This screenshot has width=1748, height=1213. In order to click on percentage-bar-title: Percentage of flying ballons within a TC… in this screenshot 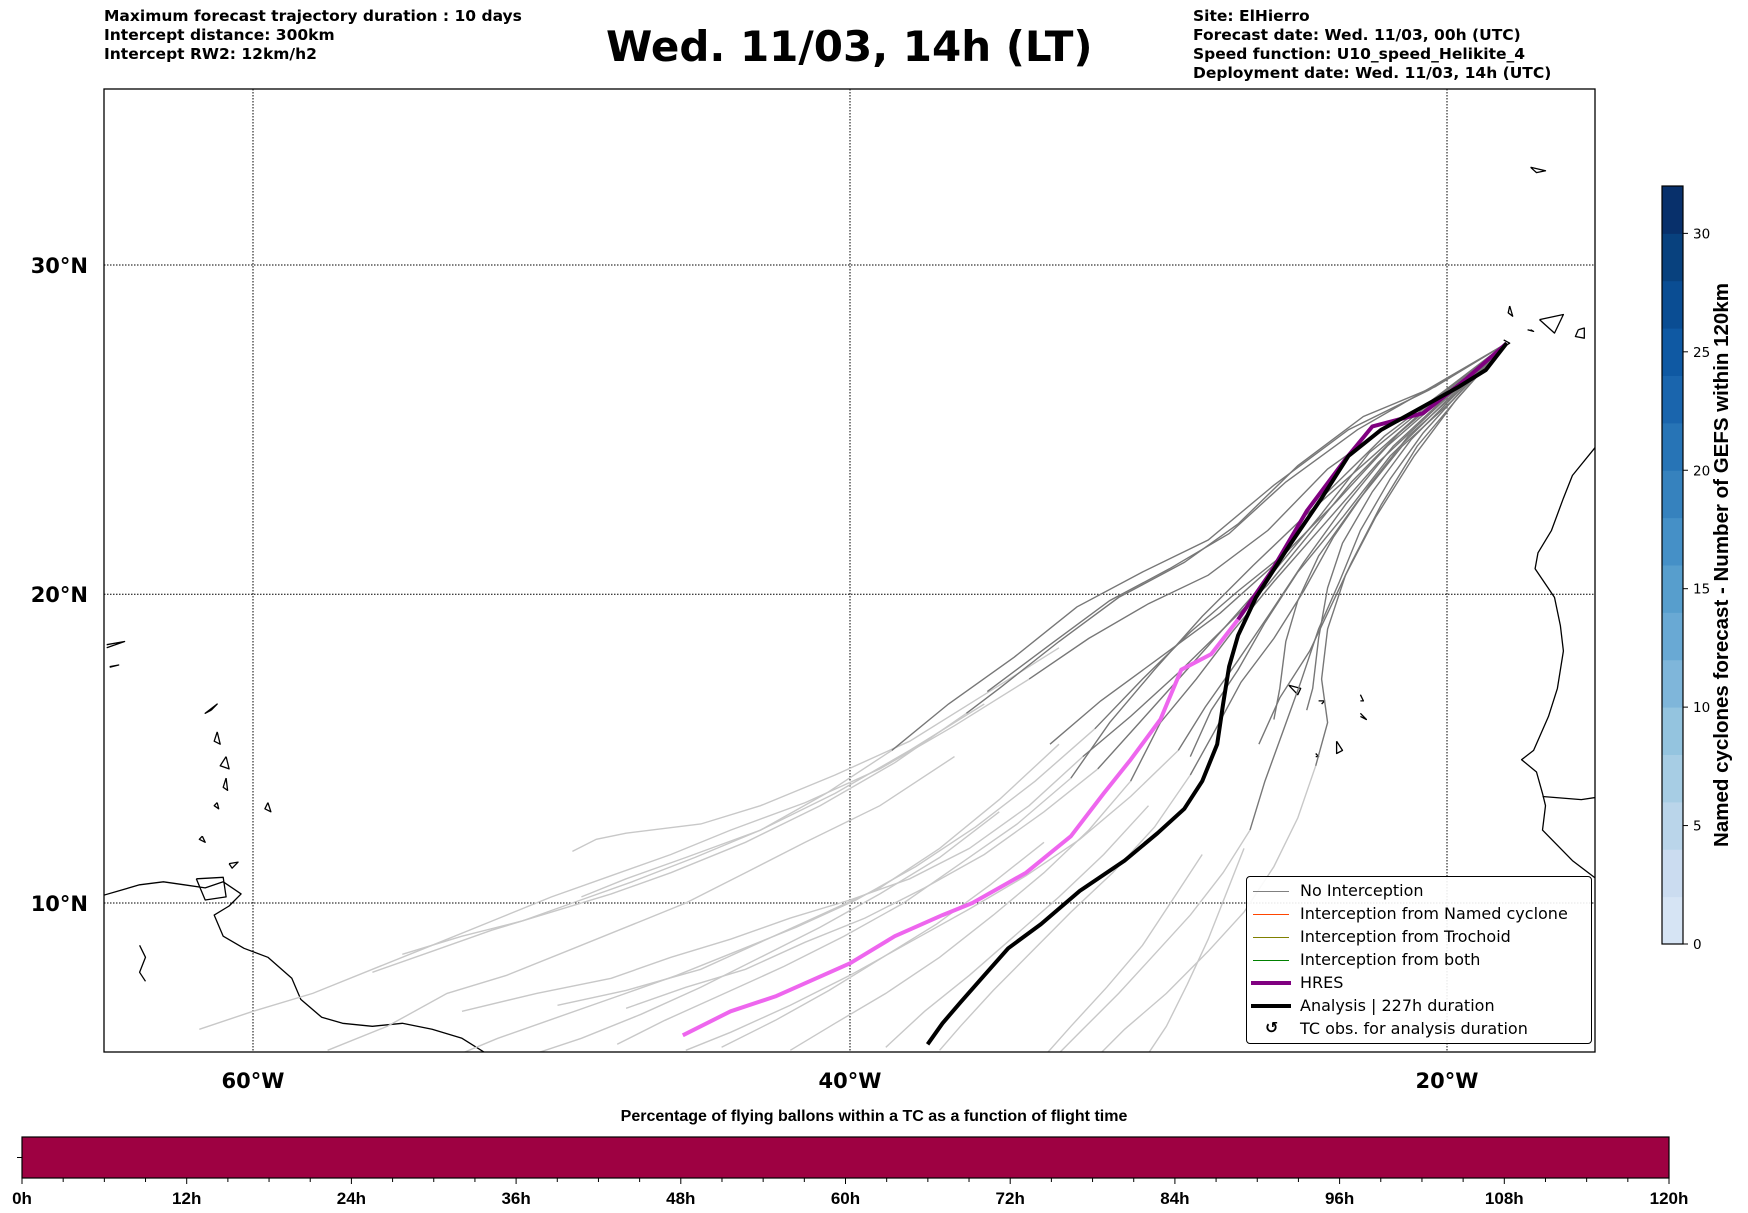, I will do `click(874, 1116)`.